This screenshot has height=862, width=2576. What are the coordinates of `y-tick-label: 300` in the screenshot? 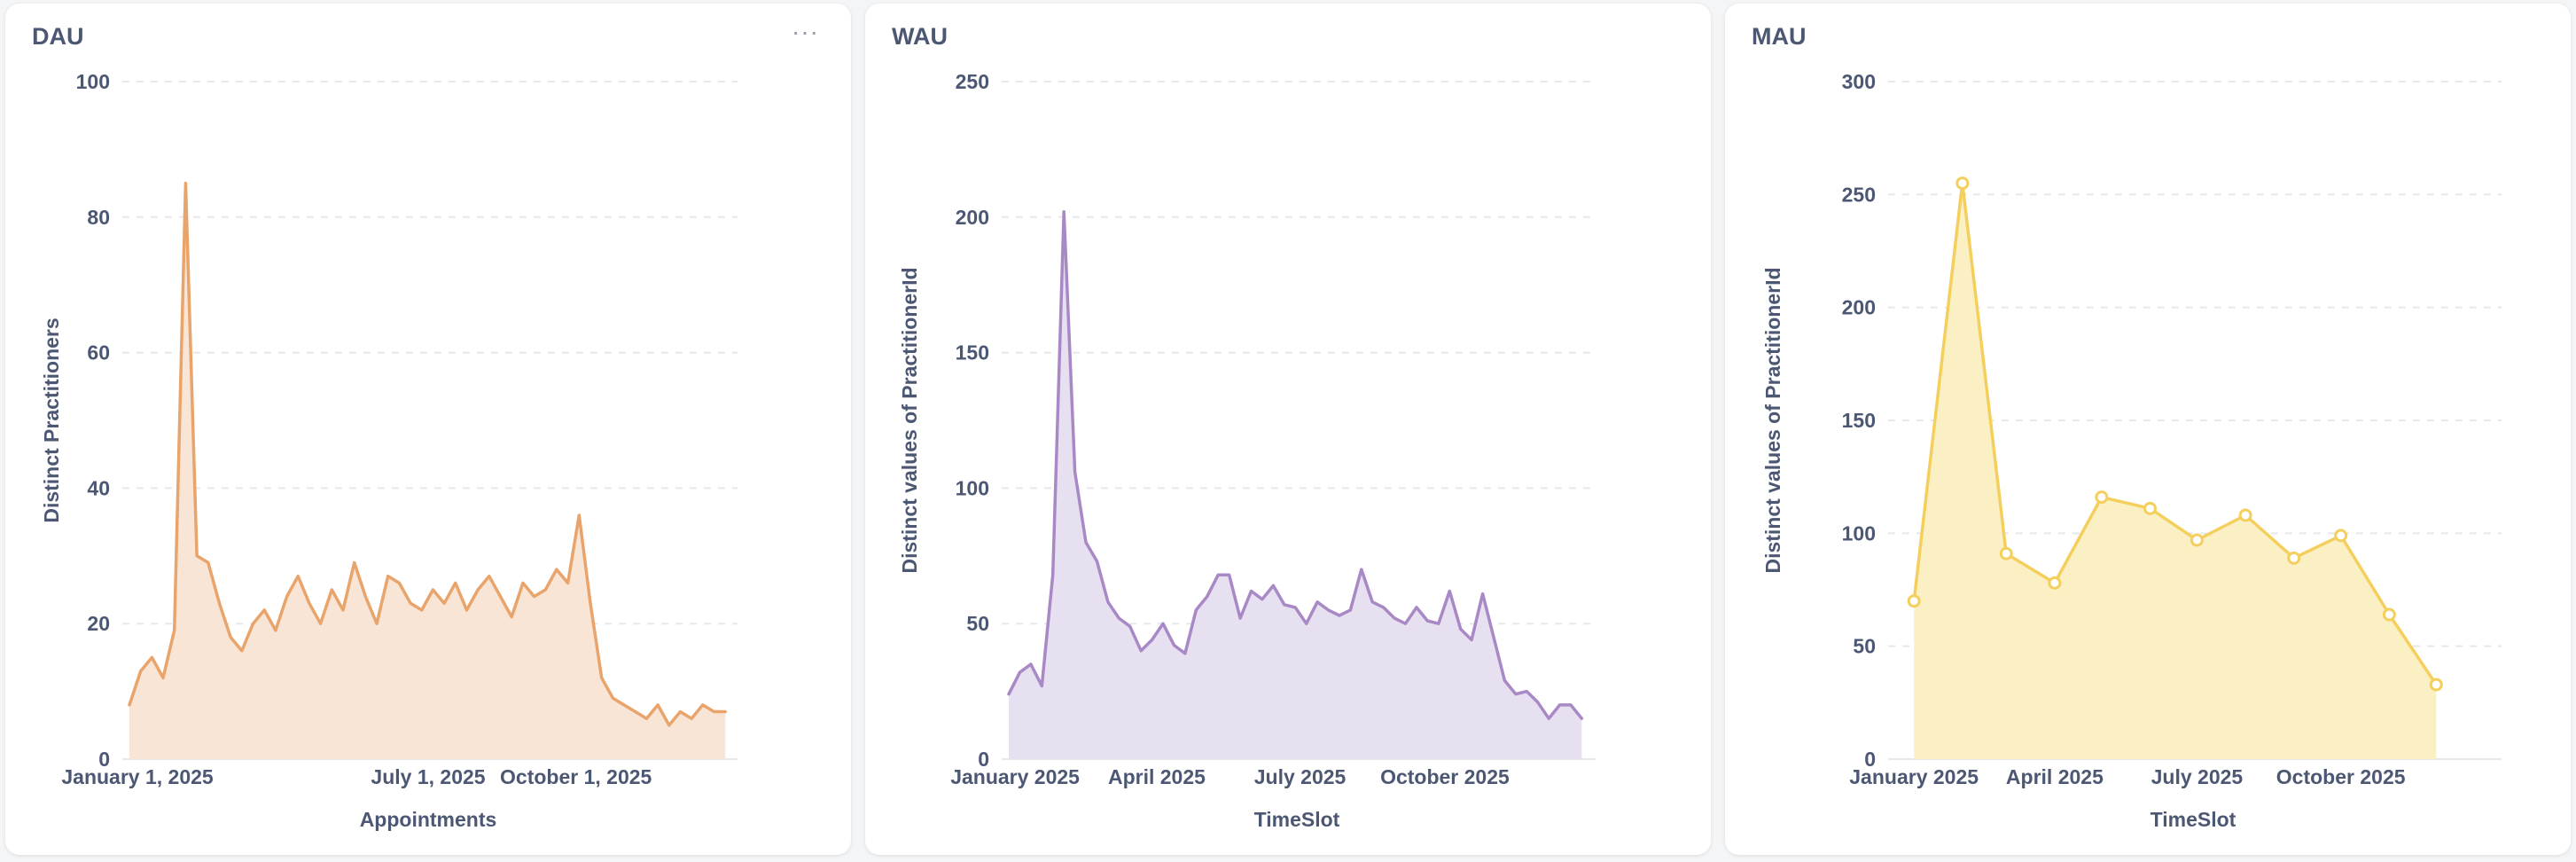 It's located at (1859, 81).